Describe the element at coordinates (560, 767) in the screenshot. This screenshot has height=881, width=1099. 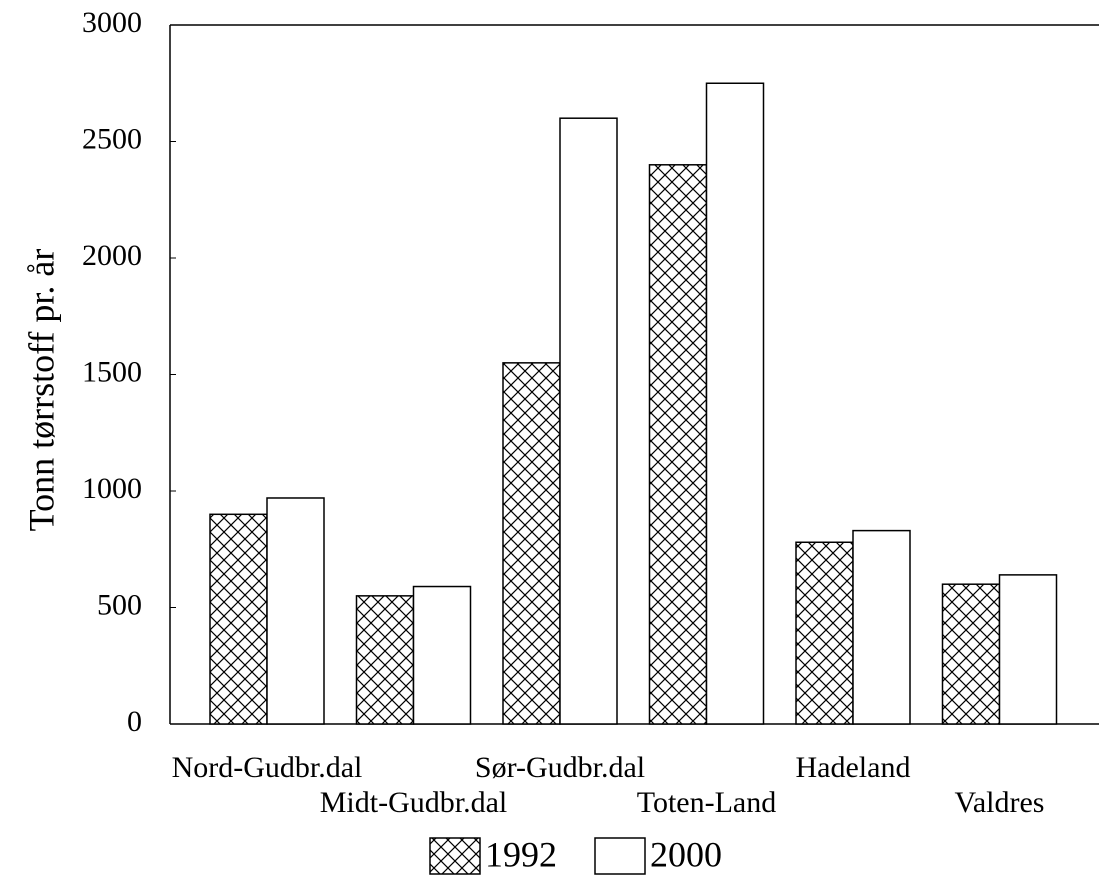
I see `x-tick-label: Sør-Gudbr.dal` at that location.